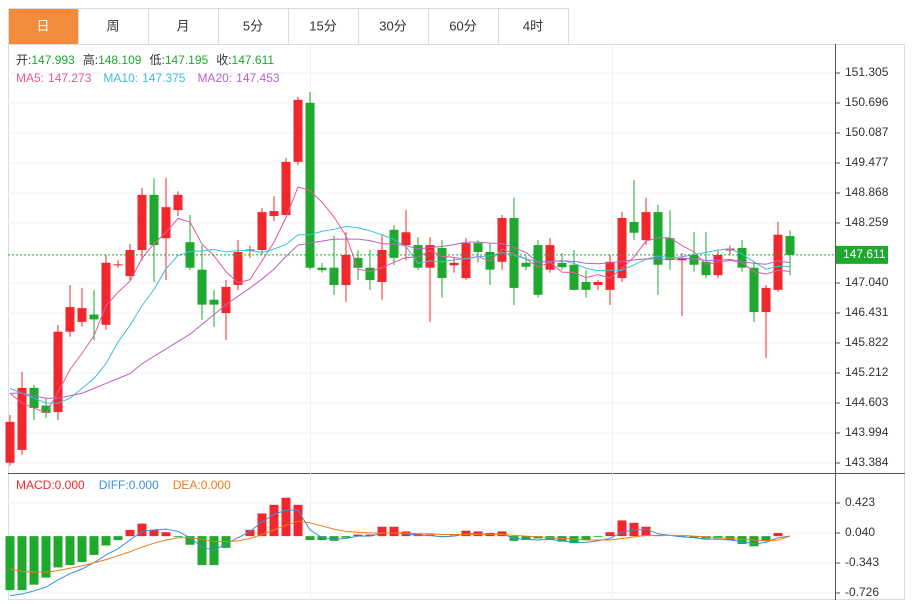  I want to click on last-price-box, so click(862, 254).